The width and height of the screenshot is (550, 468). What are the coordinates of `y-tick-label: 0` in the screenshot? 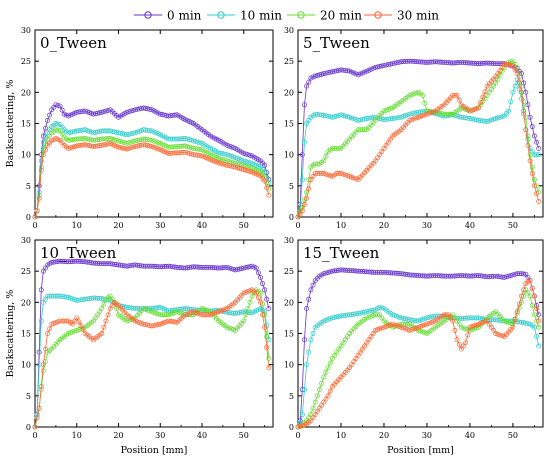 It's located at (291, 217).